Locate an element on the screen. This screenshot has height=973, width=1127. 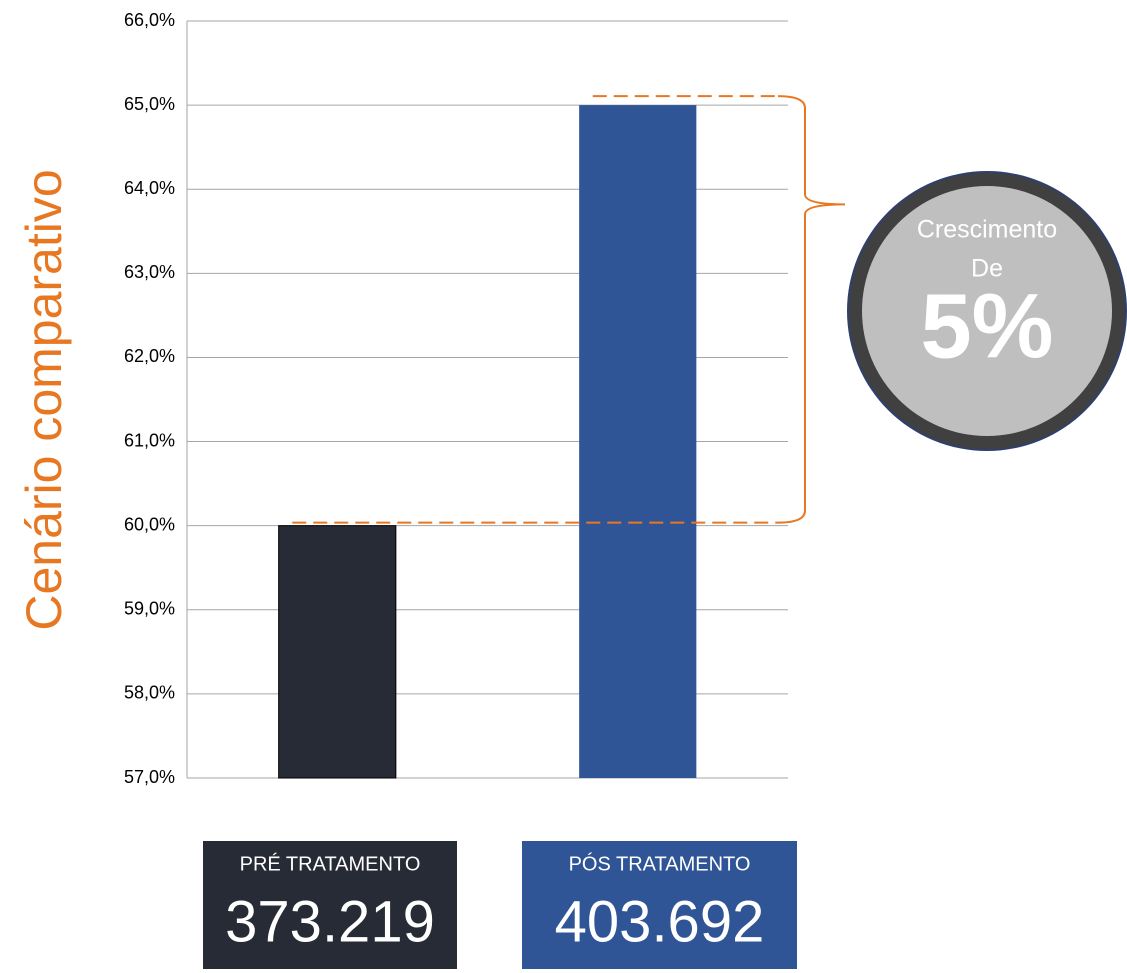
badge-text: De is located at coordinates (987, 269).